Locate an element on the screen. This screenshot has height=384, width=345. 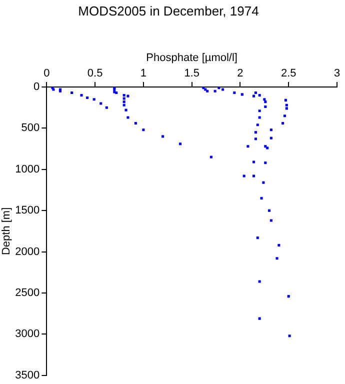
y-axis-title: Depth [m] is located at coordinates (6, 231).